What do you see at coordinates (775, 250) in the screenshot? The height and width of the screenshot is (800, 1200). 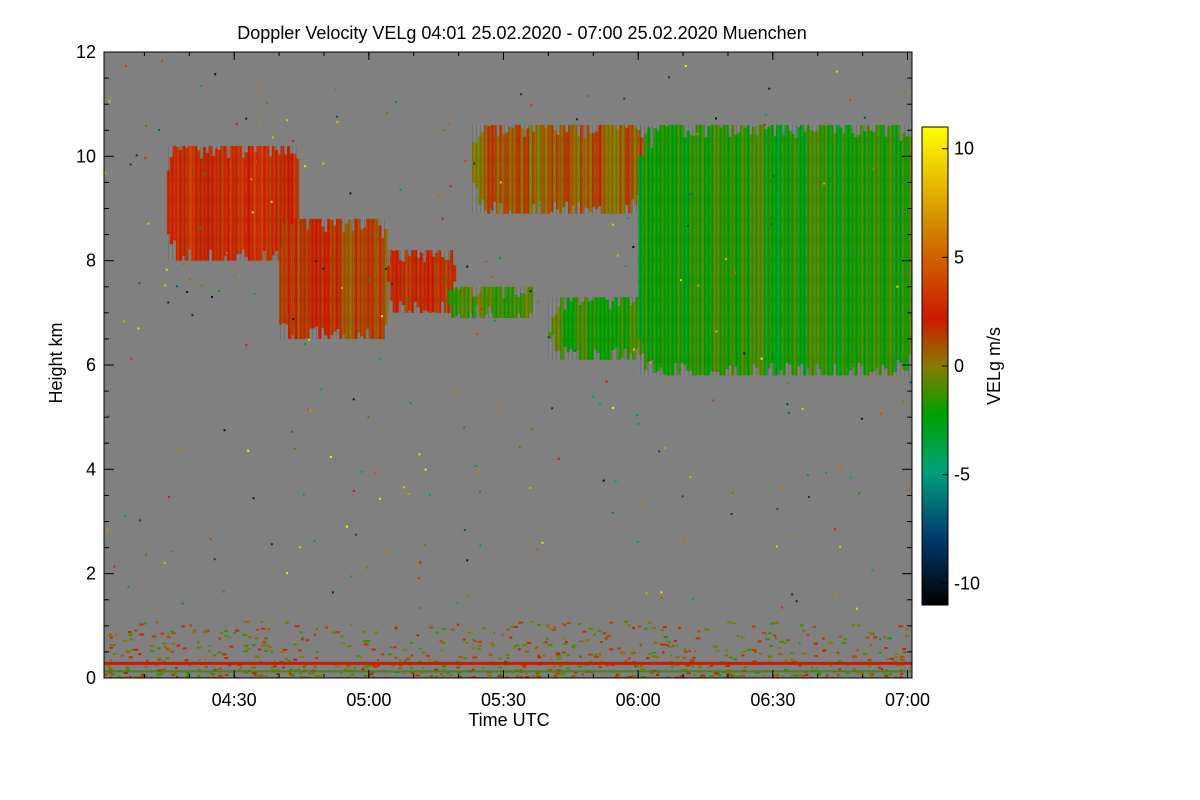 I see `cloud-segment` at bounding box center [775, 250].